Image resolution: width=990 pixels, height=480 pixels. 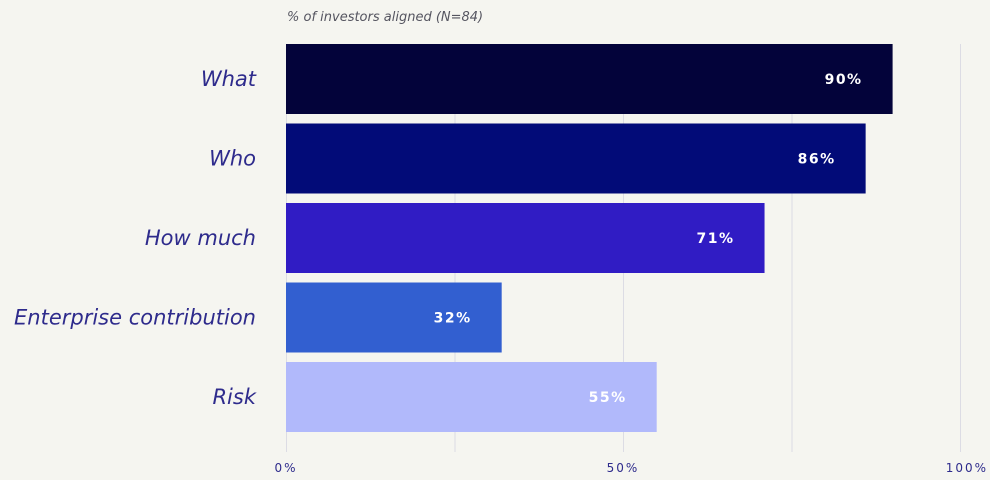 What do you see at coordinates (200, 238) in the screenshot?
I see `category-label: How much` at bounding box center [200, 238].